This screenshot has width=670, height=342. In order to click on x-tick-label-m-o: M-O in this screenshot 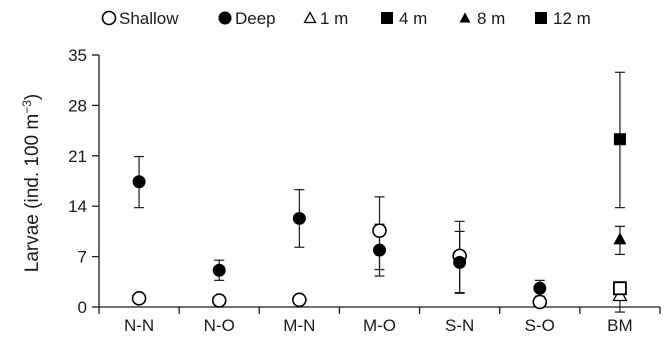, I will do `click(379, 325)`.